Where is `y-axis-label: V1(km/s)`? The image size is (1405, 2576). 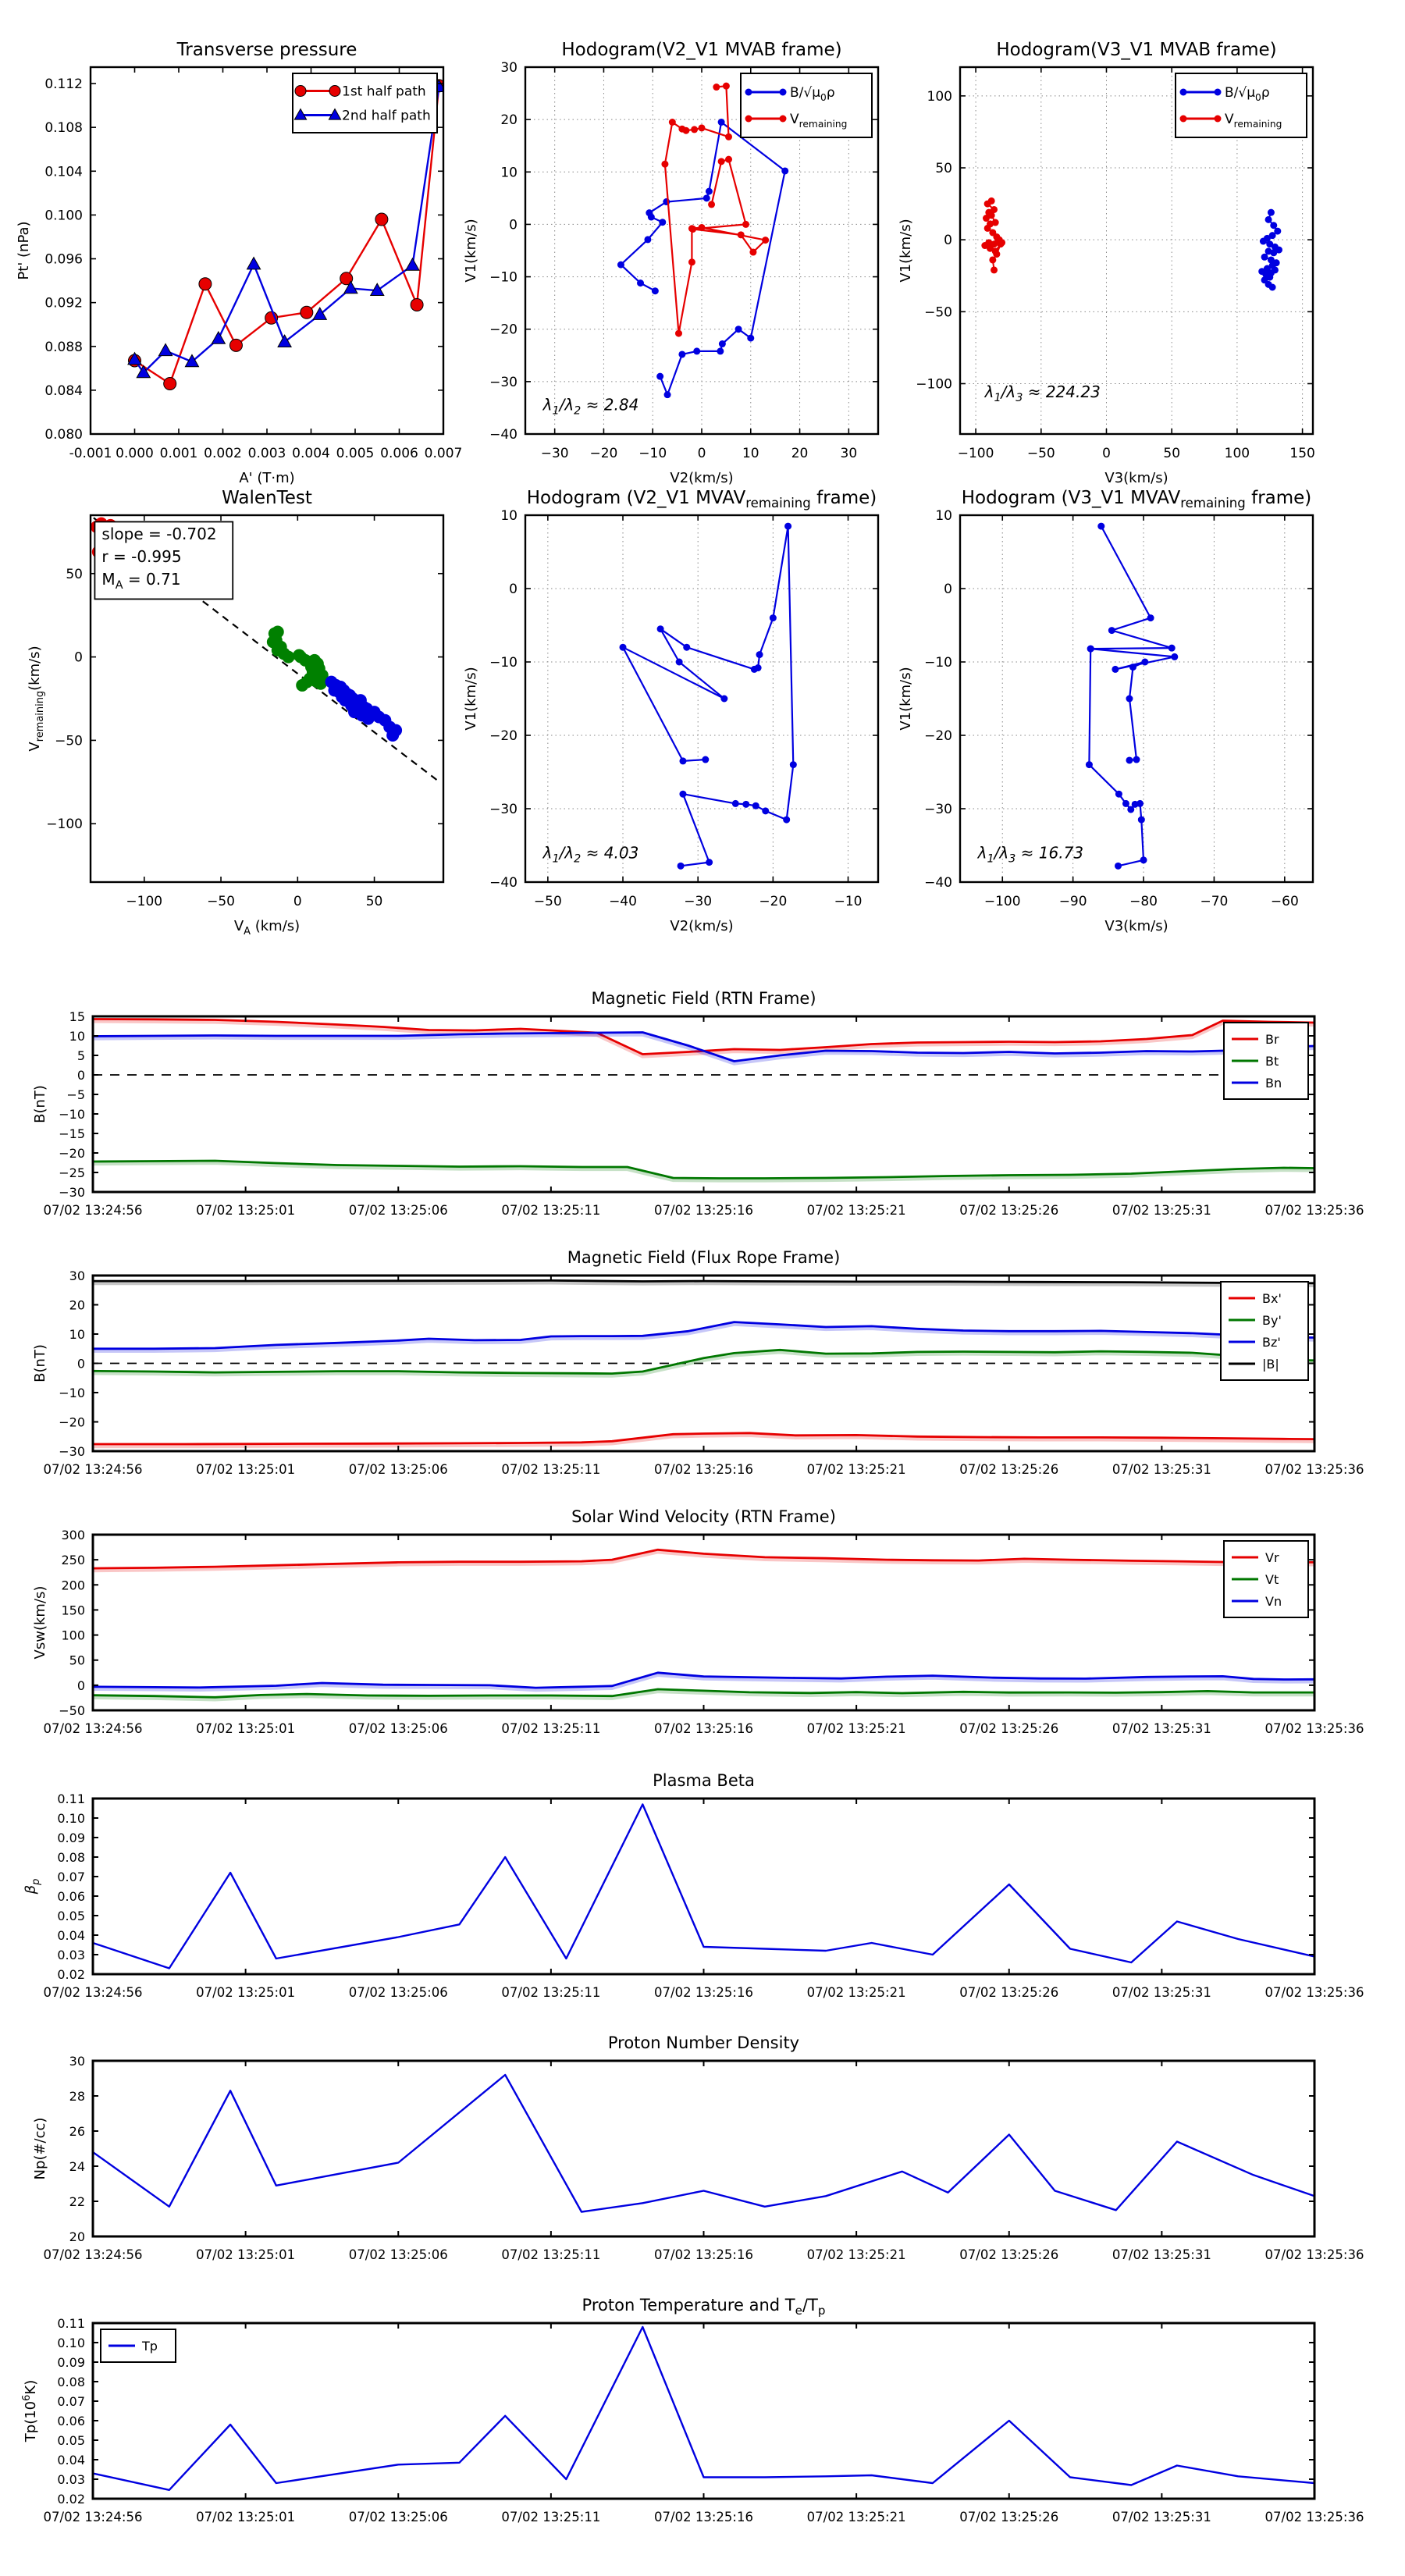 y-axis-label: V1(km/s) is located at coordinates (906, 698).